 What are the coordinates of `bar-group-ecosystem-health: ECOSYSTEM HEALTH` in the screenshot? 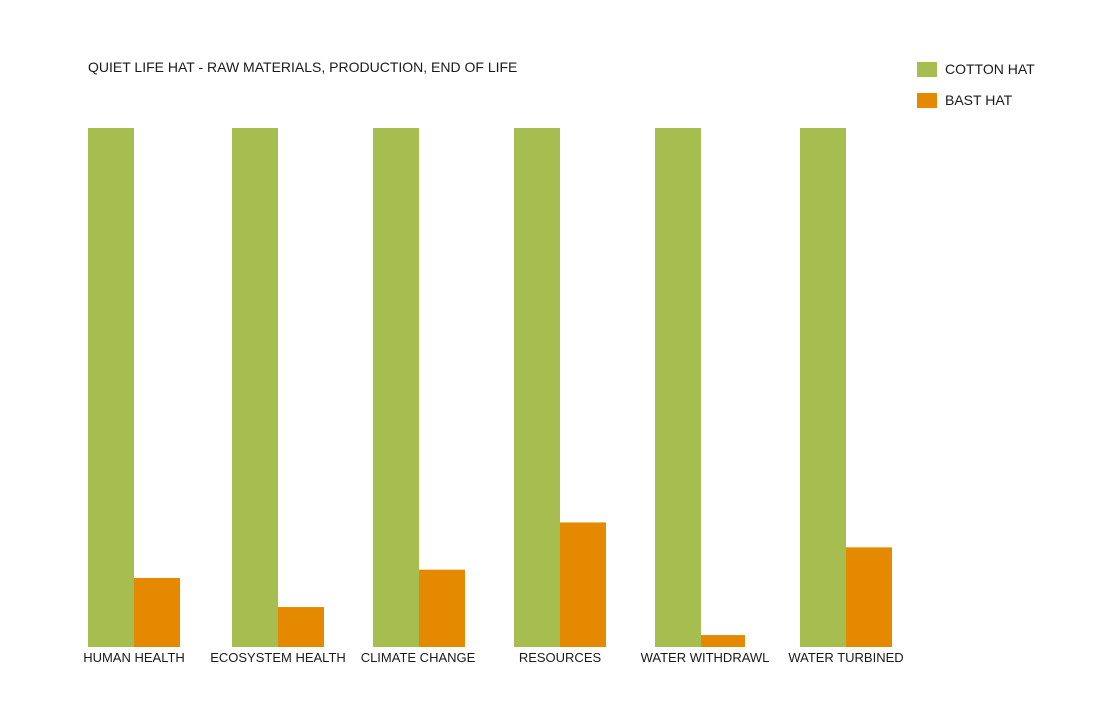 It's located at (278, 396).